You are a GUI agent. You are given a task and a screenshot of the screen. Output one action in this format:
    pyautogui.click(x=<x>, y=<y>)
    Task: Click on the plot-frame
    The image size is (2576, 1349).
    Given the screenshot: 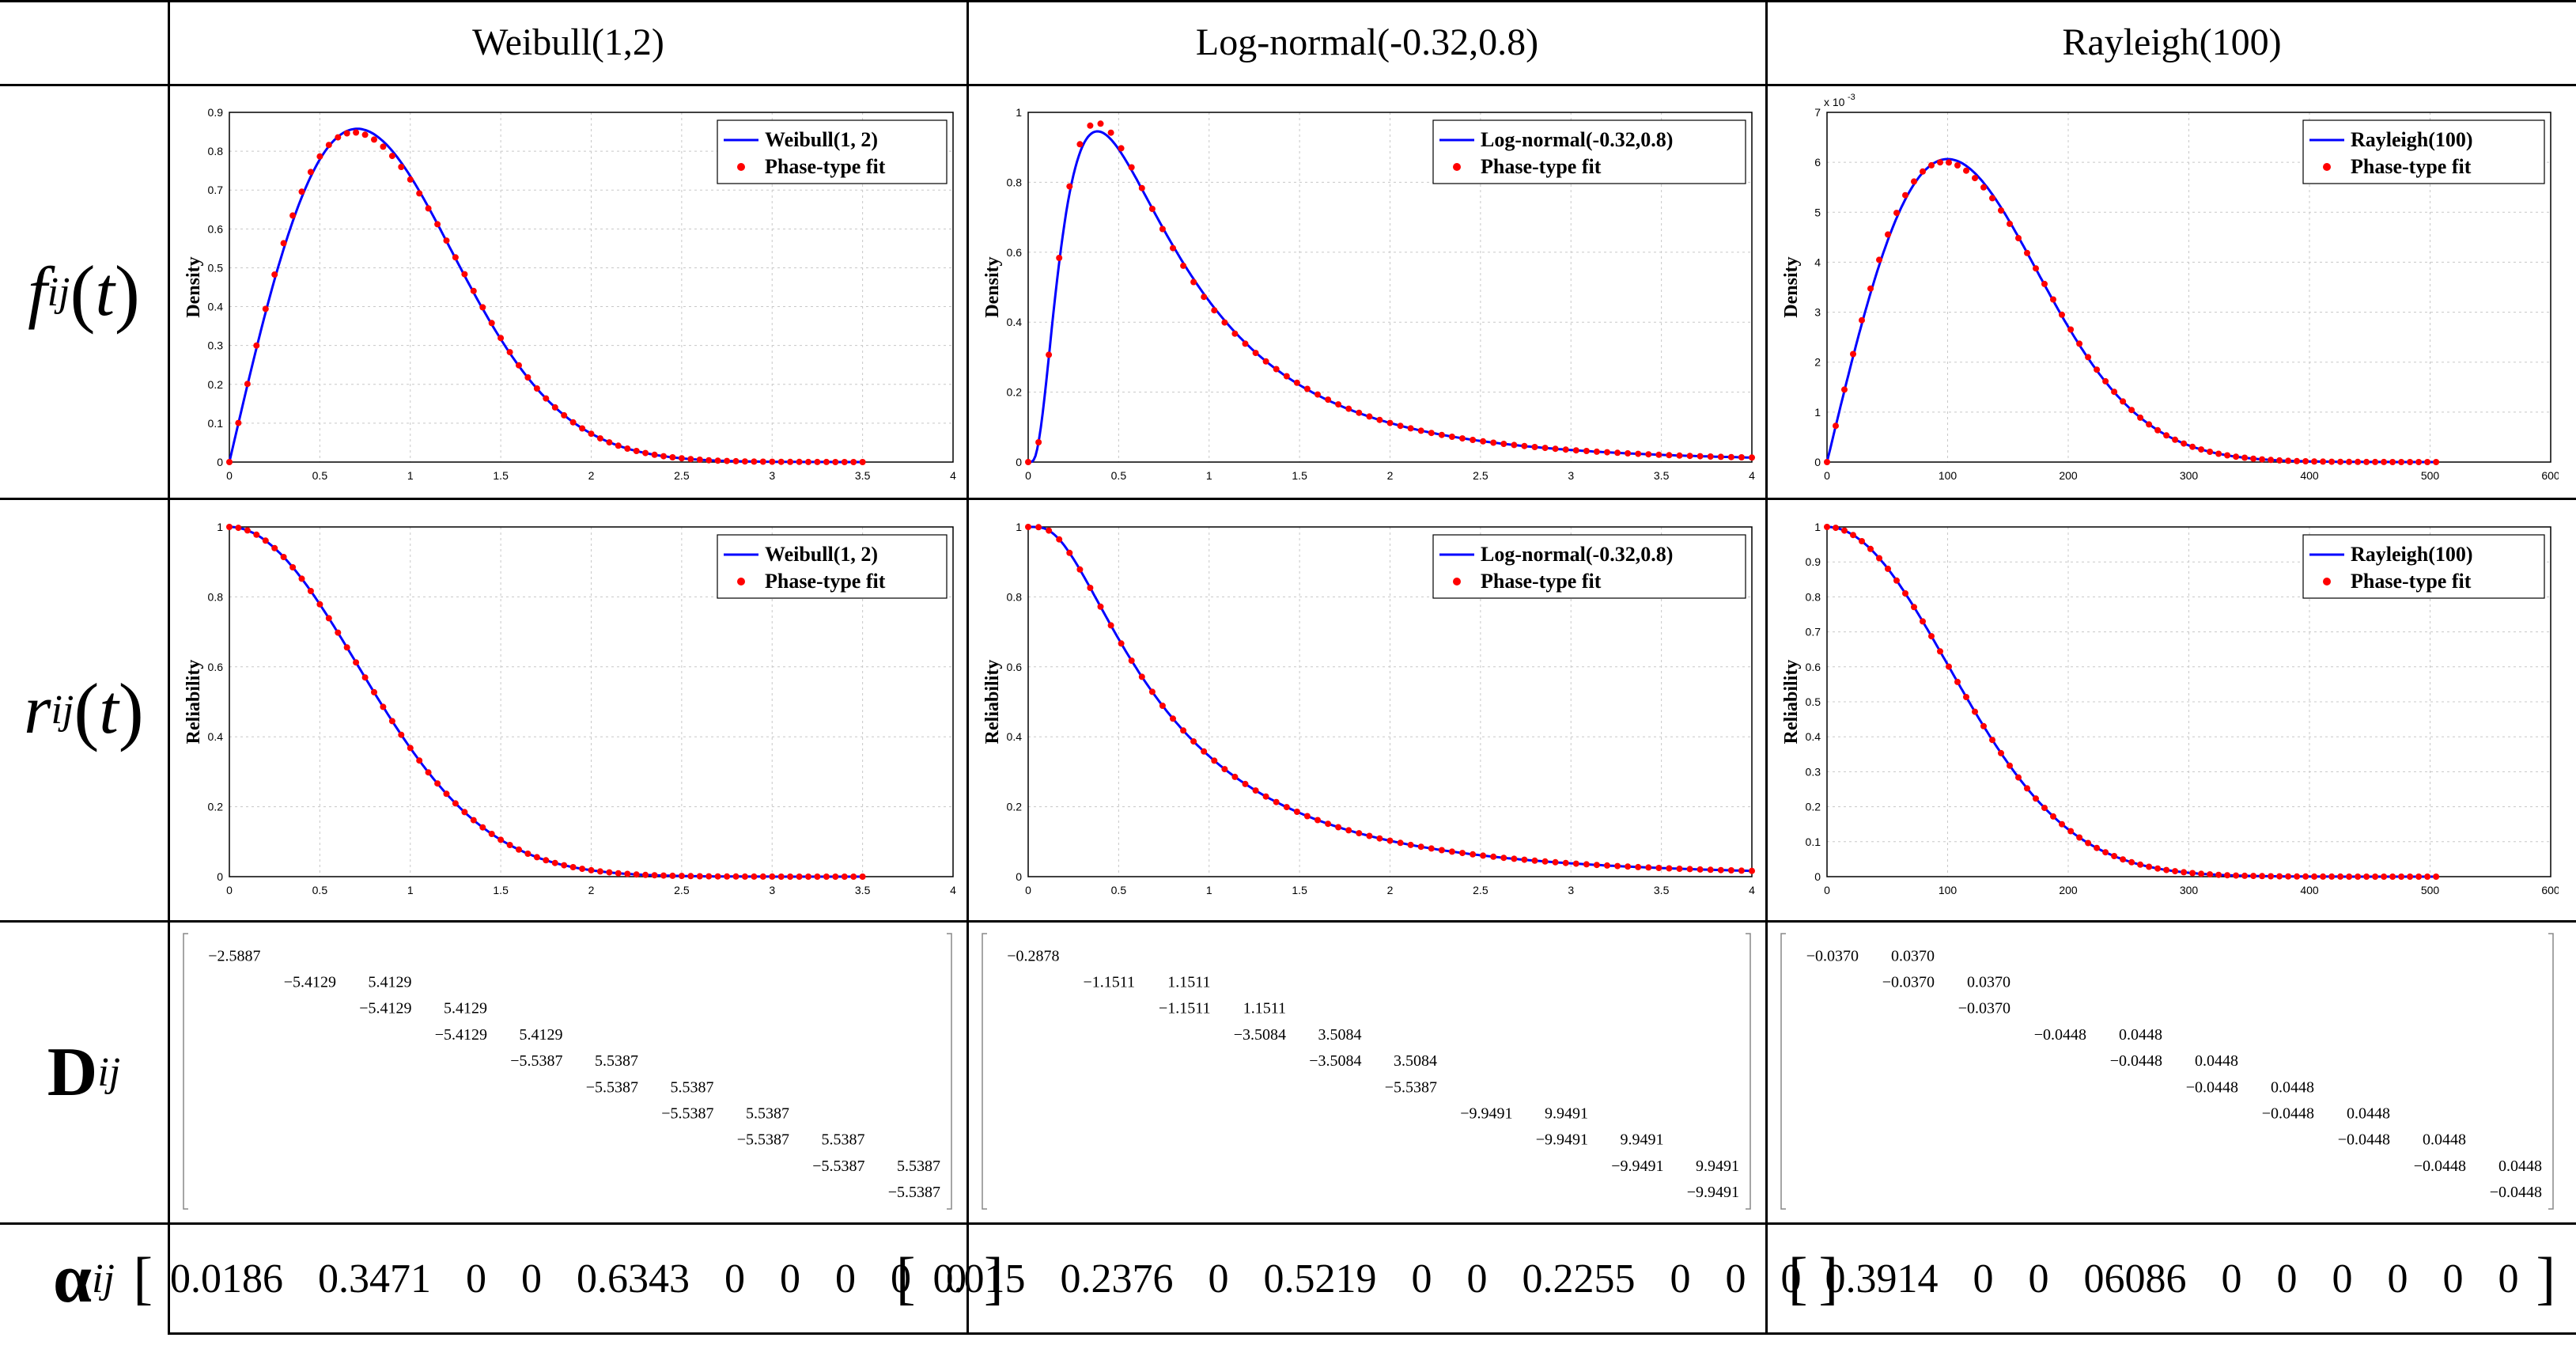 What is the action you would take?
    pyautogui.click(x=2189, y=288)
    